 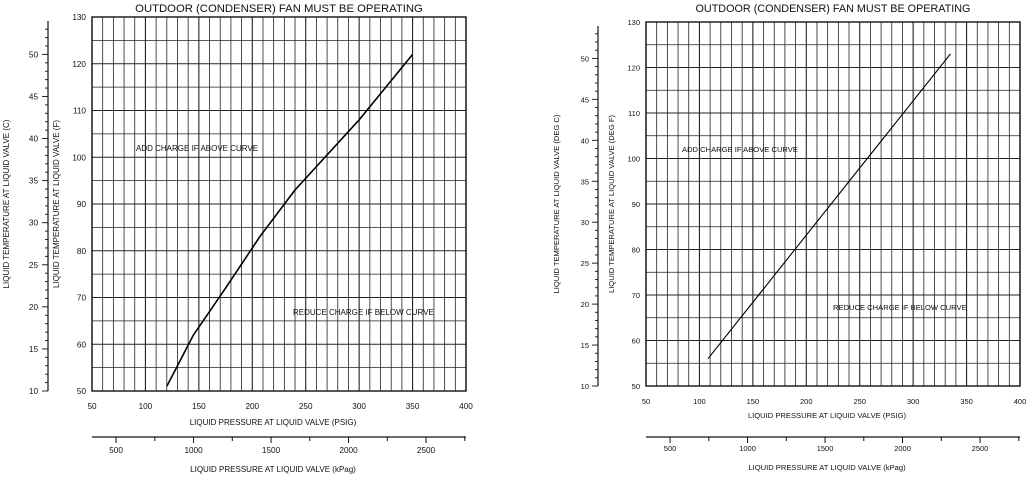 What do you see at coordinates (56, 204) in the screenshot?
I see `y-axis-label: LIQUID TEMPERATURE AT LIQUID VALVE (F)` at bounding box center [56, 204].